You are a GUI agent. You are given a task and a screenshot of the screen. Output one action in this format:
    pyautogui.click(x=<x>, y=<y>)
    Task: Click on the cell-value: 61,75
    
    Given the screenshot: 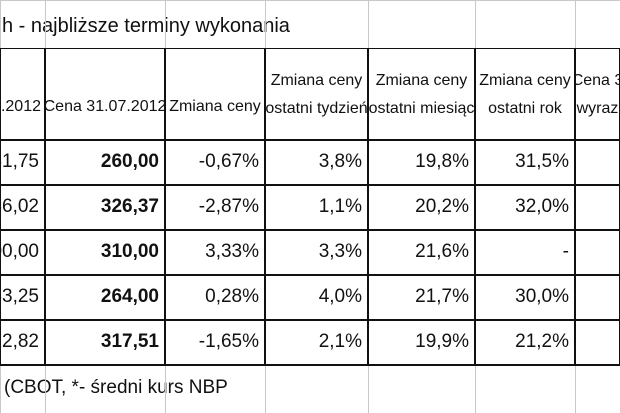 What is the action you would take?
    pyautogui.click(x=19, y=161)
    